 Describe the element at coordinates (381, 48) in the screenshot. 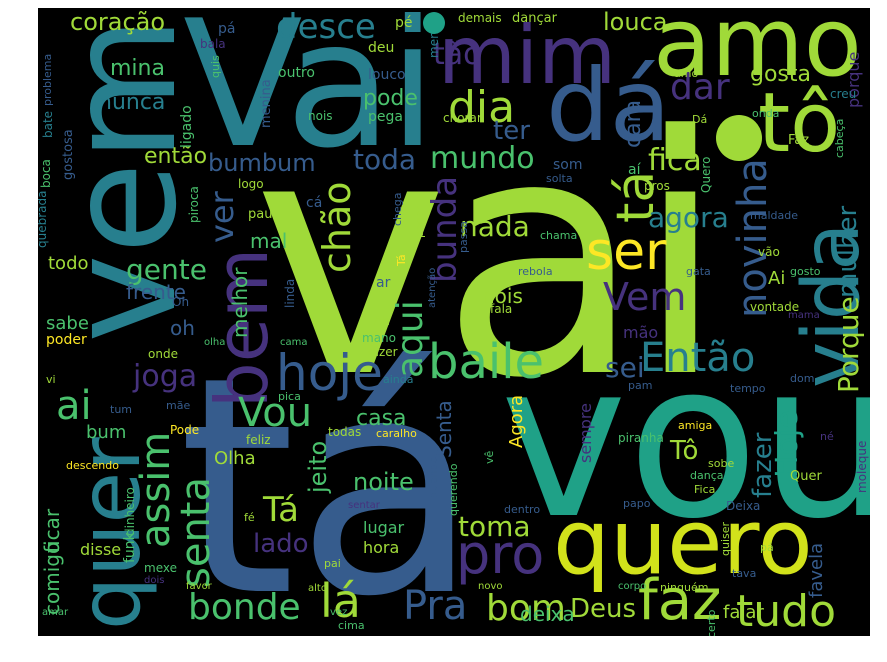

I see `word-deu: deu` at that location.